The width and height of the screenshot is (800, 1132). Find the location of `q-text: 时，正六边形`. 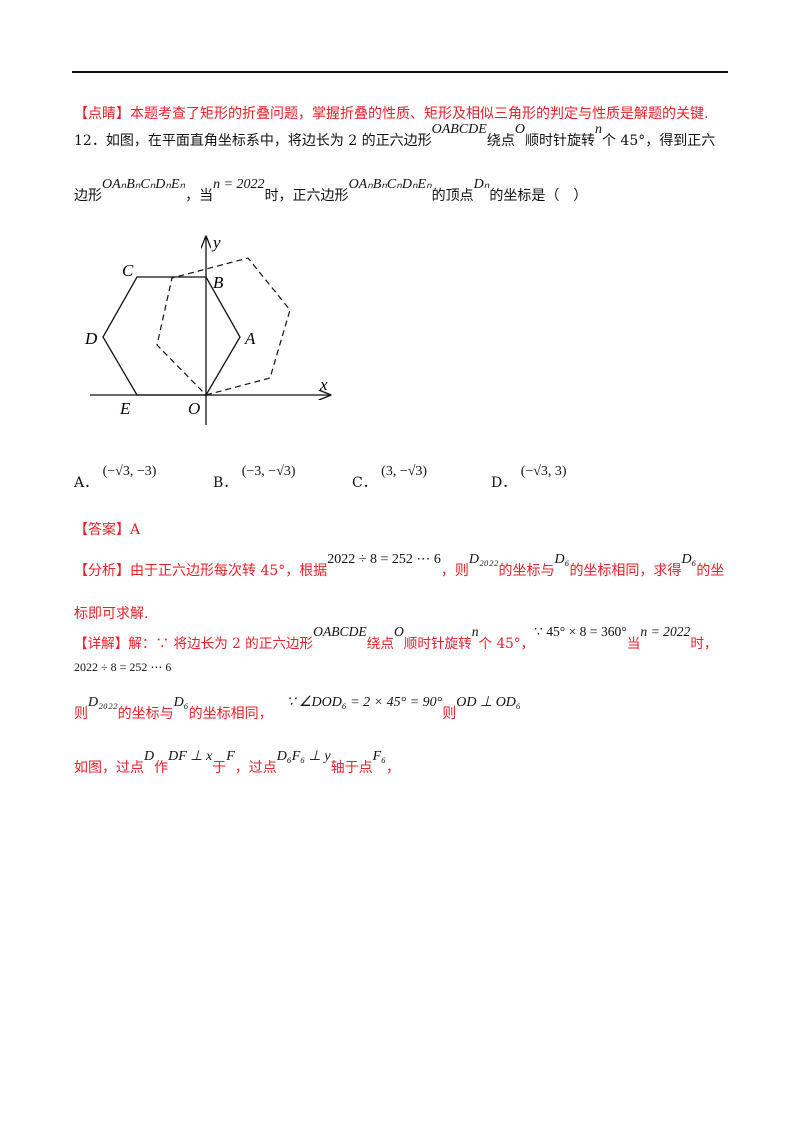

q-text: 时，正六边形 is located at coordinates (306, 196).